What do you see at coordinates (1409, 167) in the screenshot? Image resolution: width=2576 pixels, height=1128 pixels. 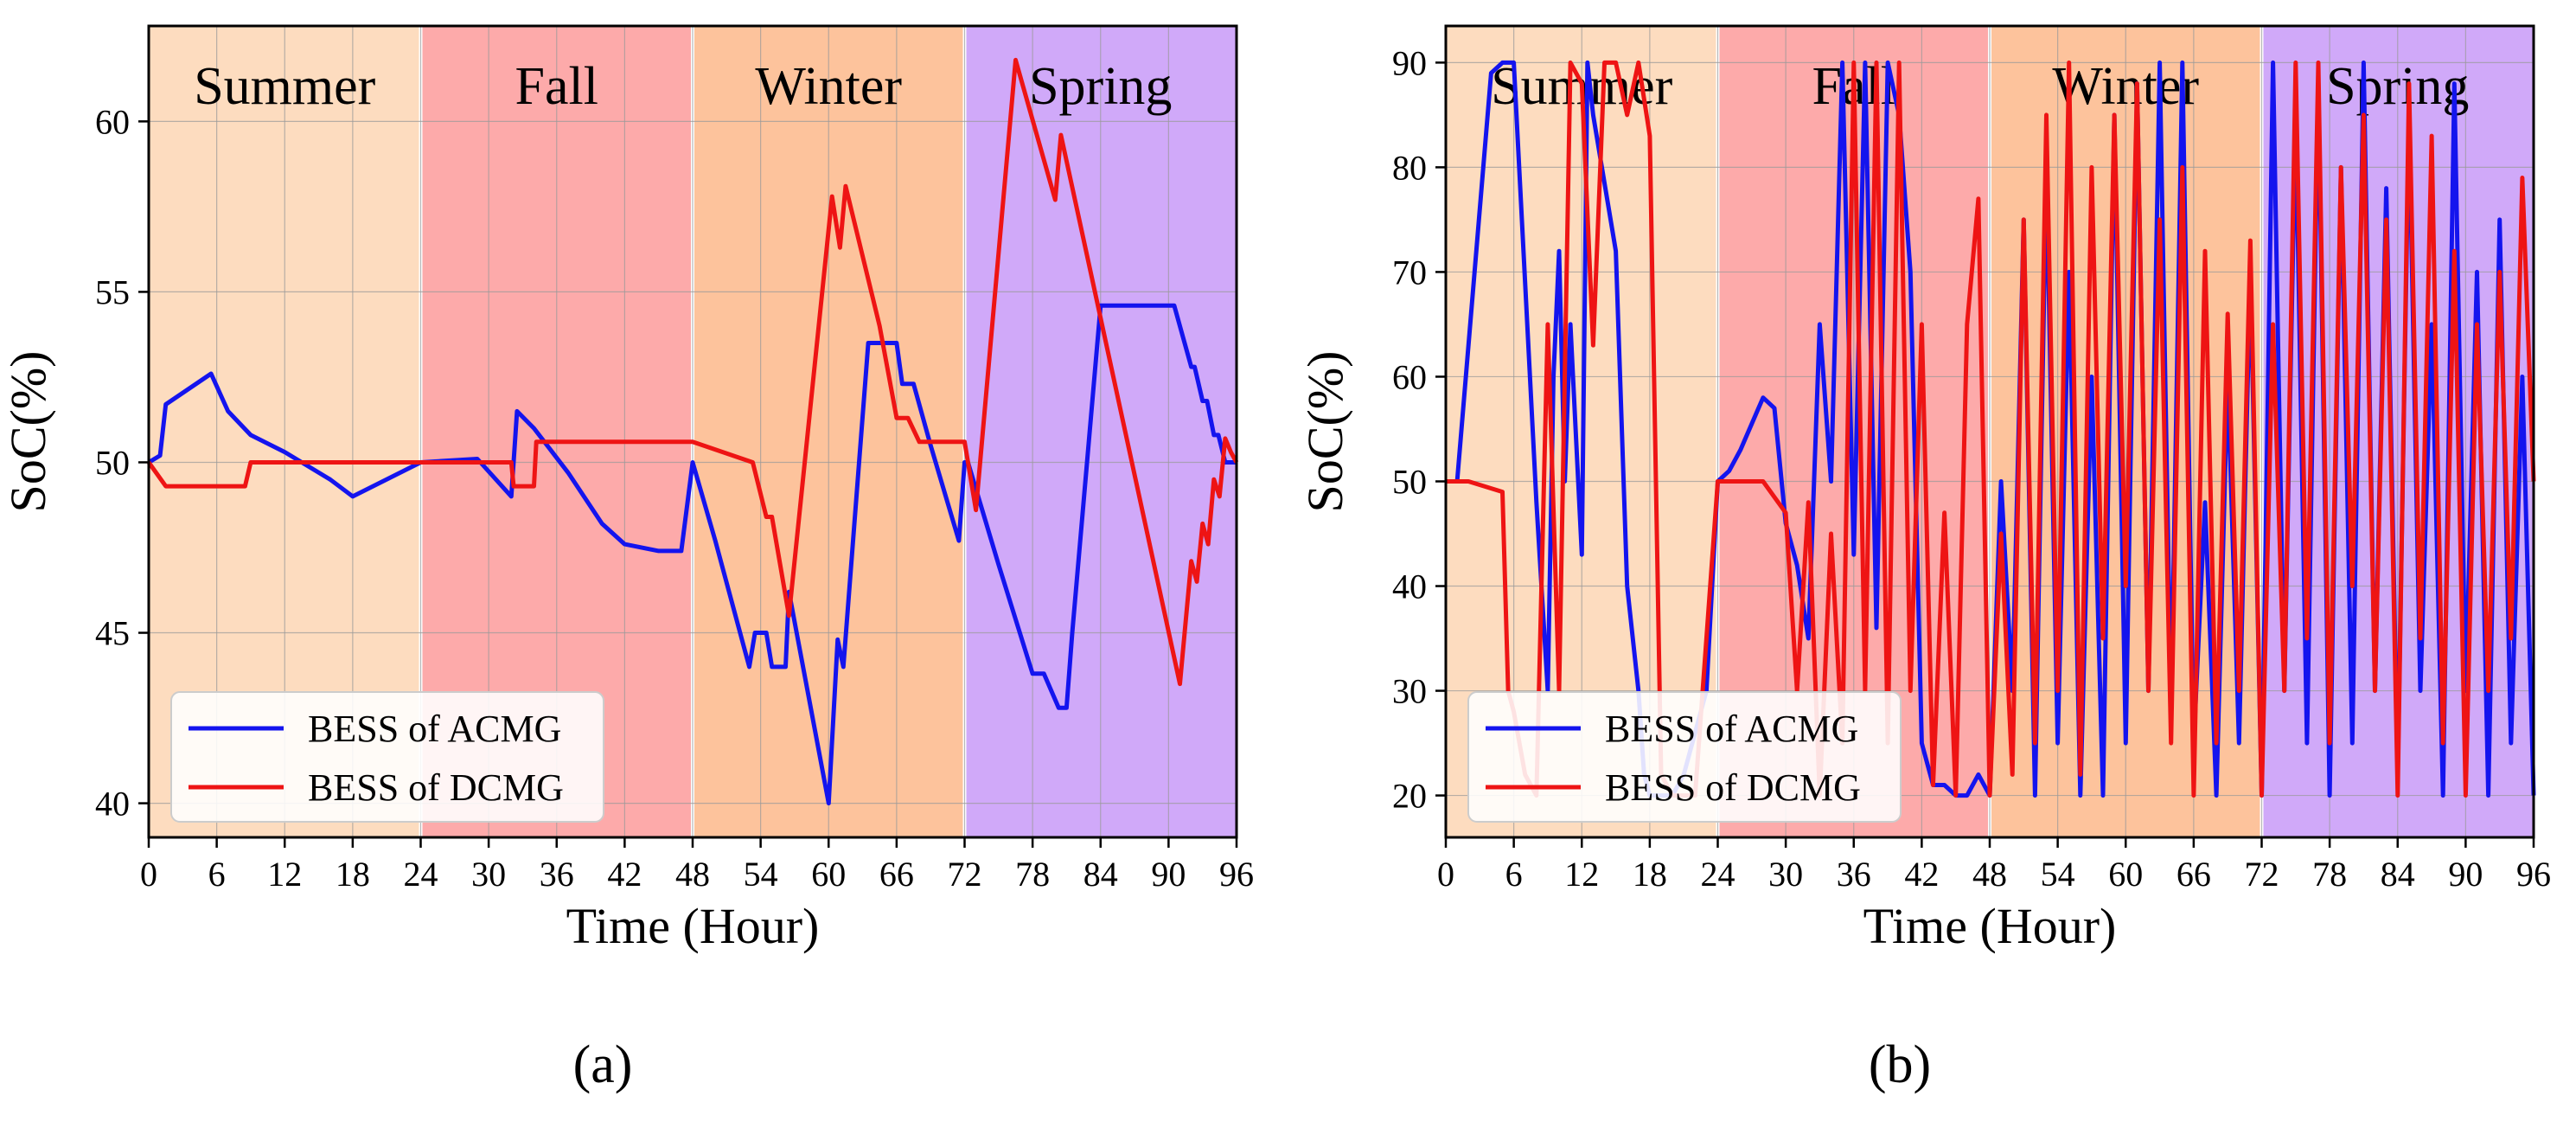 I see `y-tick-label-b-80: 80` at bounding box center [1409, 167].